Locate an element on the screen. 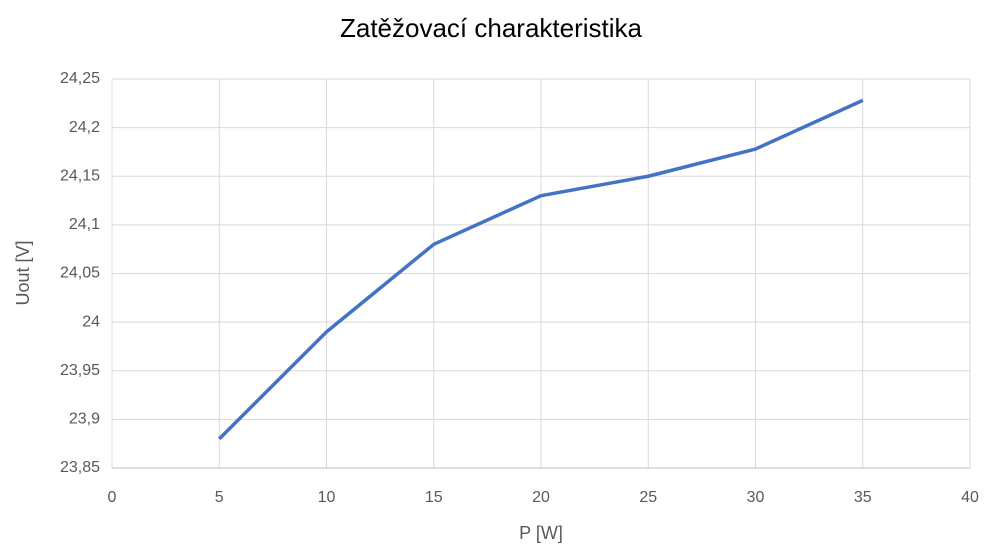 The height and width of the screenshot is (547, 984). x-tick-label: 30 is located at coordinates (756, 497).